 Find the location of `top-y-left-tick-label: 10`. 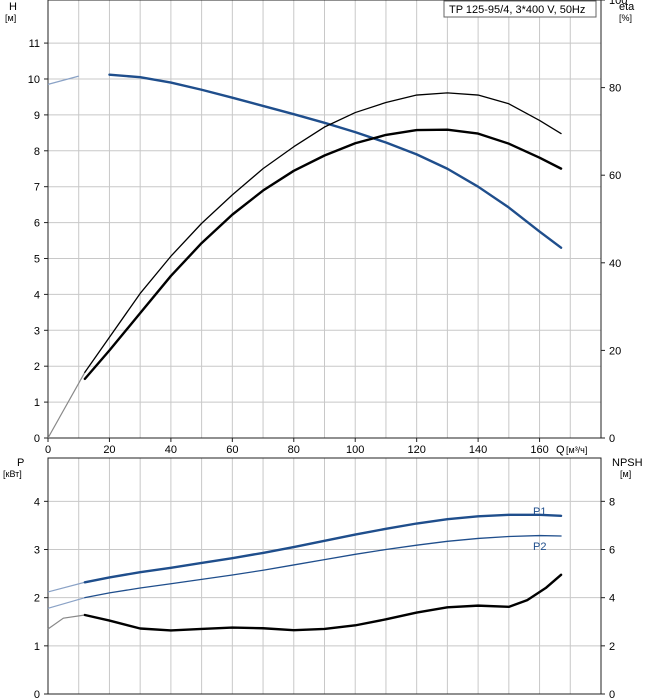

top-y-left-tick-label: 10 is located at coordinates (34, 80).